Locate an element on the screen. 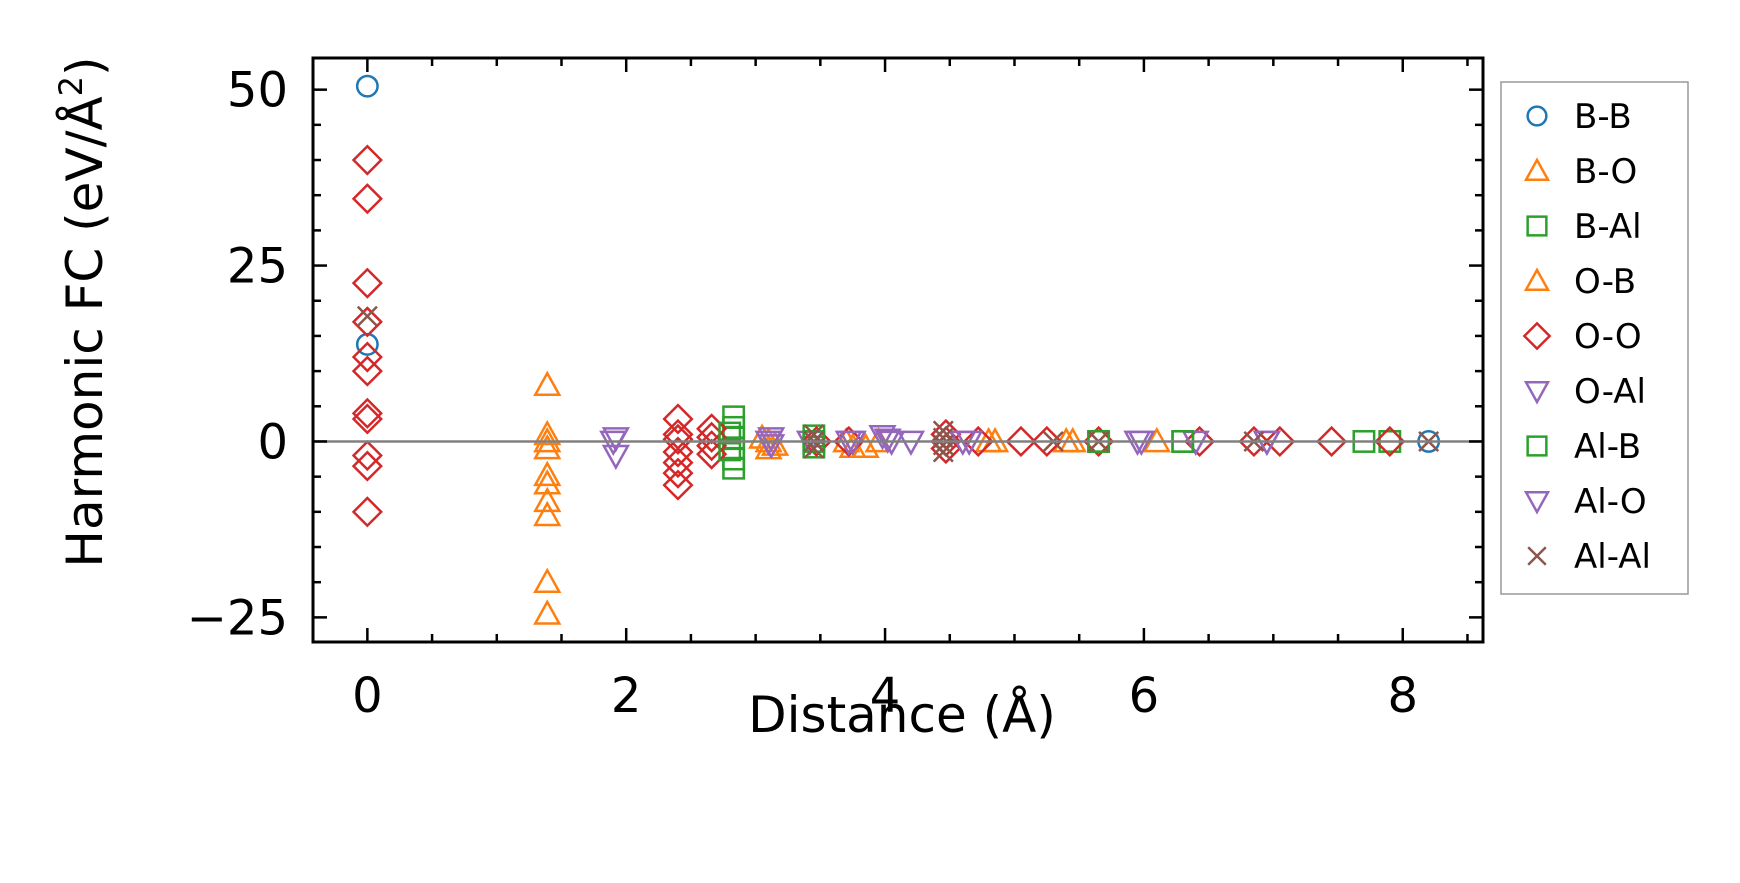 The height and width of the screenshot is (883, 1740). series-b-o is located at coordinates (852, 497).